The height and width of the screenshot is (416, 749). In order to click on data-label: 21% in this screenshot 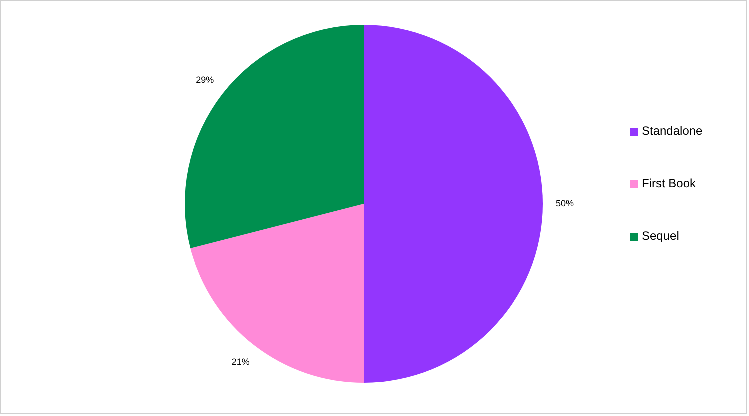, I will do `click(241, 362)`.